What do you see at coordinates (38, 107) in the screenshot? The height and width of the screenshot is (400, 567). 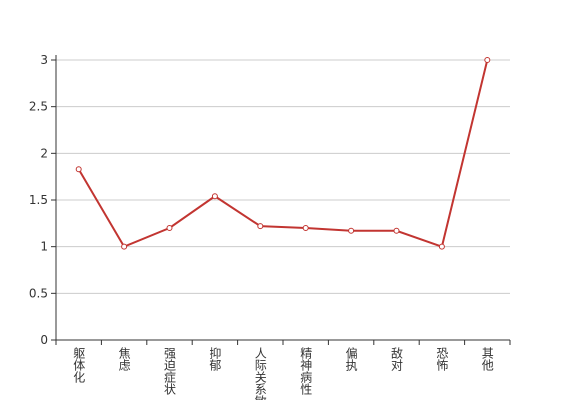 I see `y-tick-label: 2.5` at bounding box center [38, 107].